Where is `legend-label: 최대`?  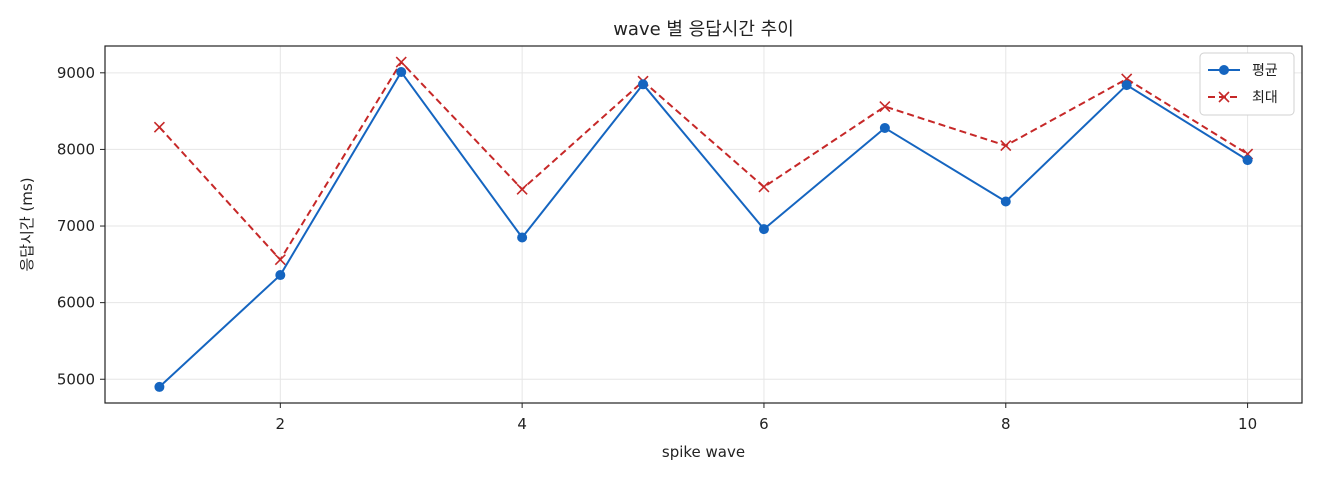 legend-label: 최대 is located at coordinates (1265, 98).